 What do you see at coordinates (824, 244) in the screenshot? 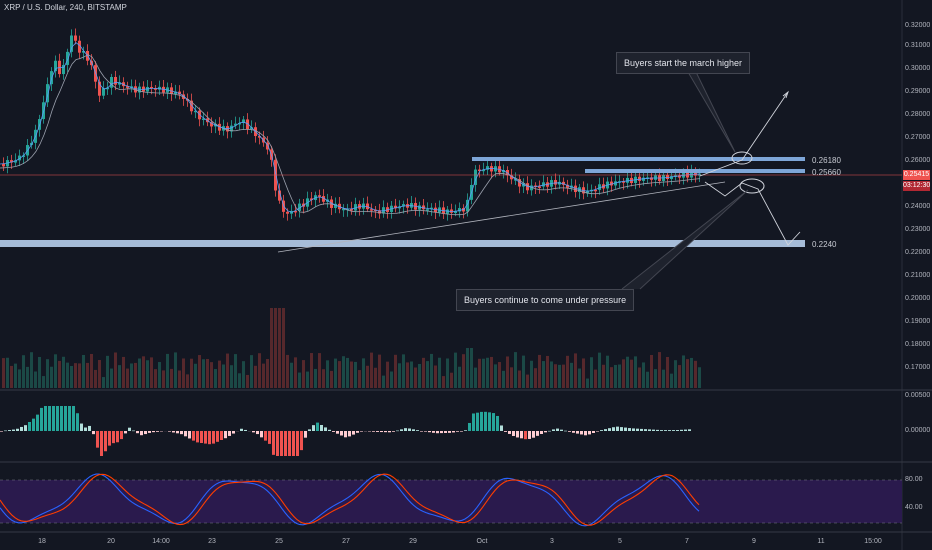
I see `level-label-low: 0.2240` at bounding box center [824, 244].